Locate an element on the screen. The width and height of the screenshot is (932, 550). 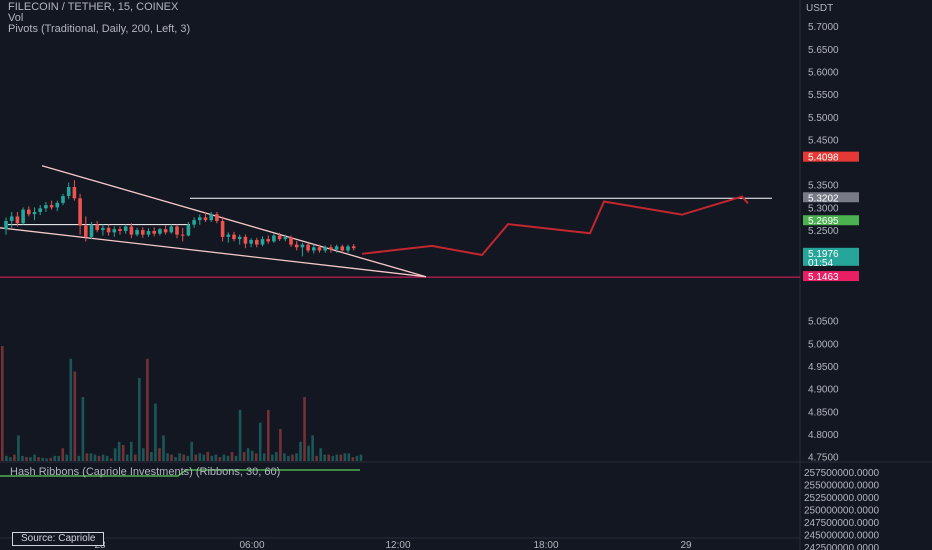
y-tick-label: 4.9500 is located at coordinates (823, 367).